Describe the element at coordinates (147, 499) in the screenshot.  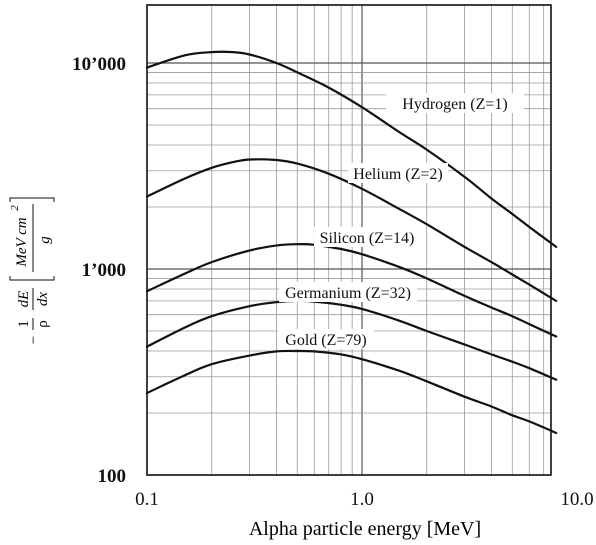
I see `x-tick-label: 0.1` at that location.